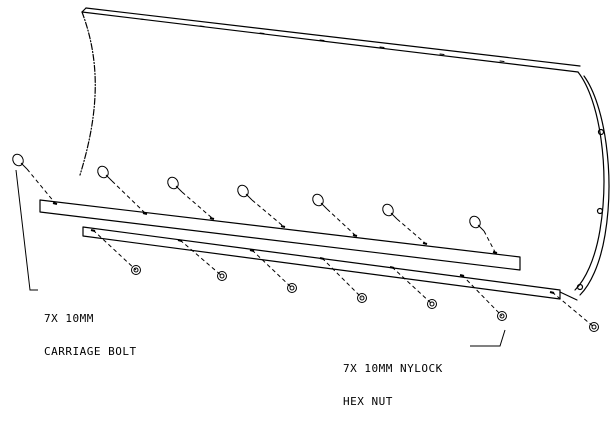 The image size is (613, 430). I want to click on carriage-bolt-callout: 7X 10MM CARRIAGE BOLT, so click(90, 335).